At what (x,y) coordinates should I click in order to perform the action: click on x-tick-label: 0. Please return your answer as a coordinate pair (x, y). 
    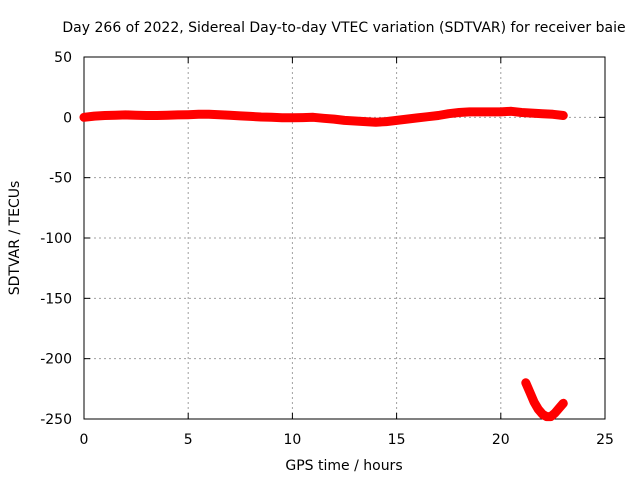
    Looking at the image, I should click on (84, 440).